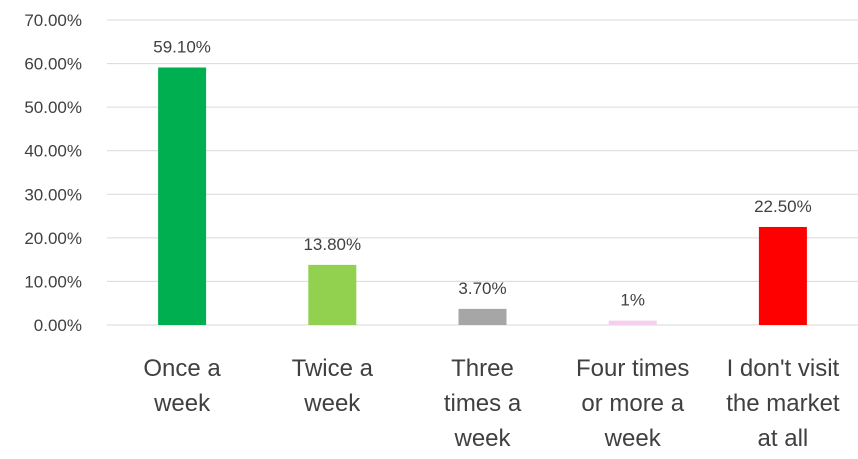 This screenshot has height=459, width=858. Describe the element at coordinates (632, 368) in the screenshot. I see `category-label-line: Four times` at that location.